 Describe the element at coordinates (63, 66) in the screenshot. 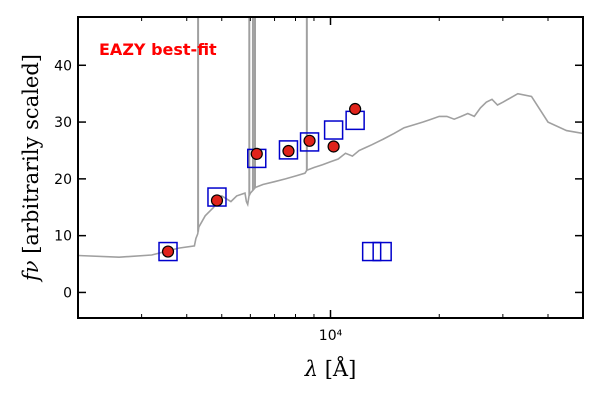

I see `y-tick-label: 40` at that location.